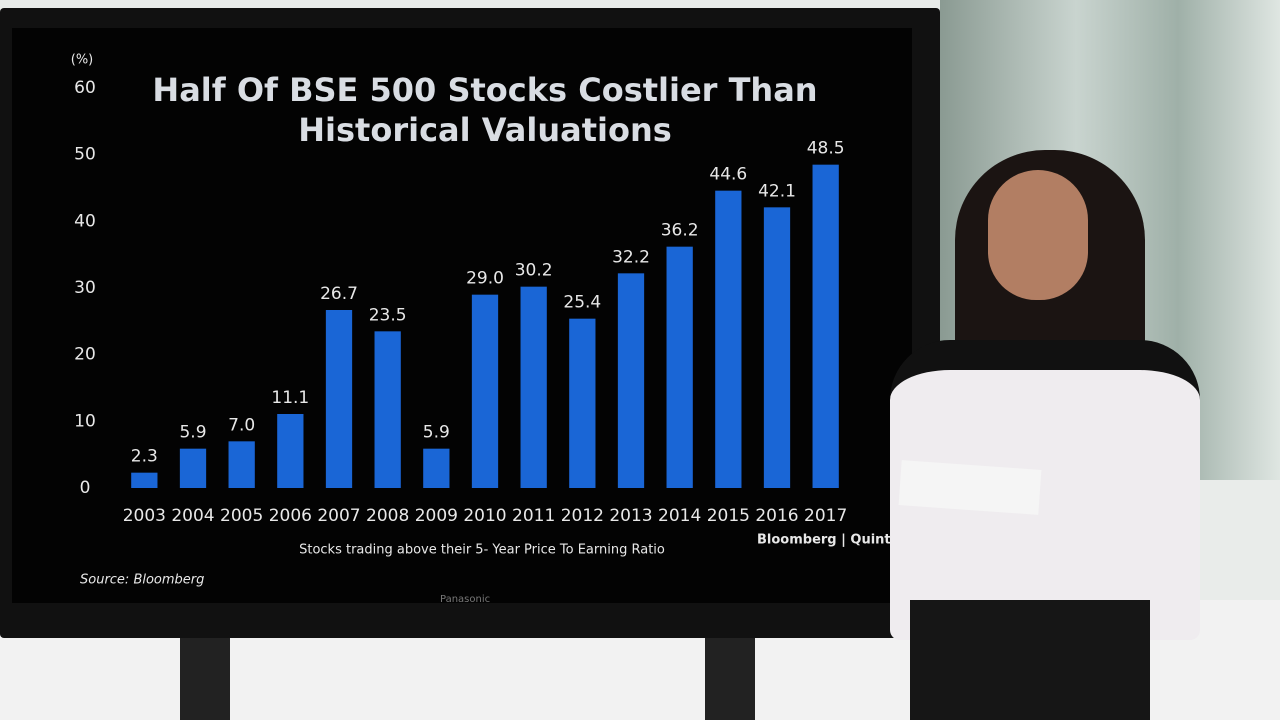 The image size is (1280, 720). Describe the element at coordinates (534, 271) in the screenshot. I see `value-label: 30.2` at that location.